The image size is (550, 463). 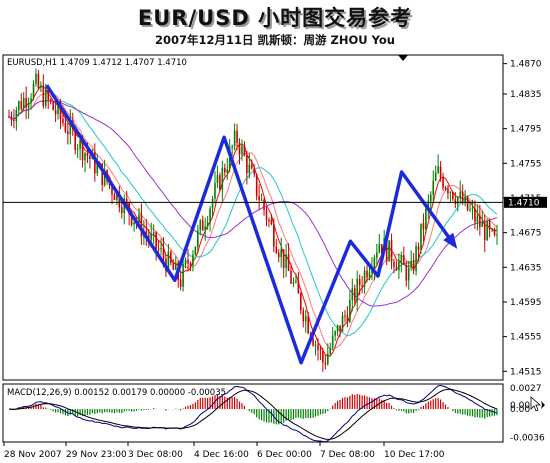 What do you see at coordinates (526, 338) in the screenshot?
I see `price-tick-label: 1.4555` at bounding box center [526, 338].